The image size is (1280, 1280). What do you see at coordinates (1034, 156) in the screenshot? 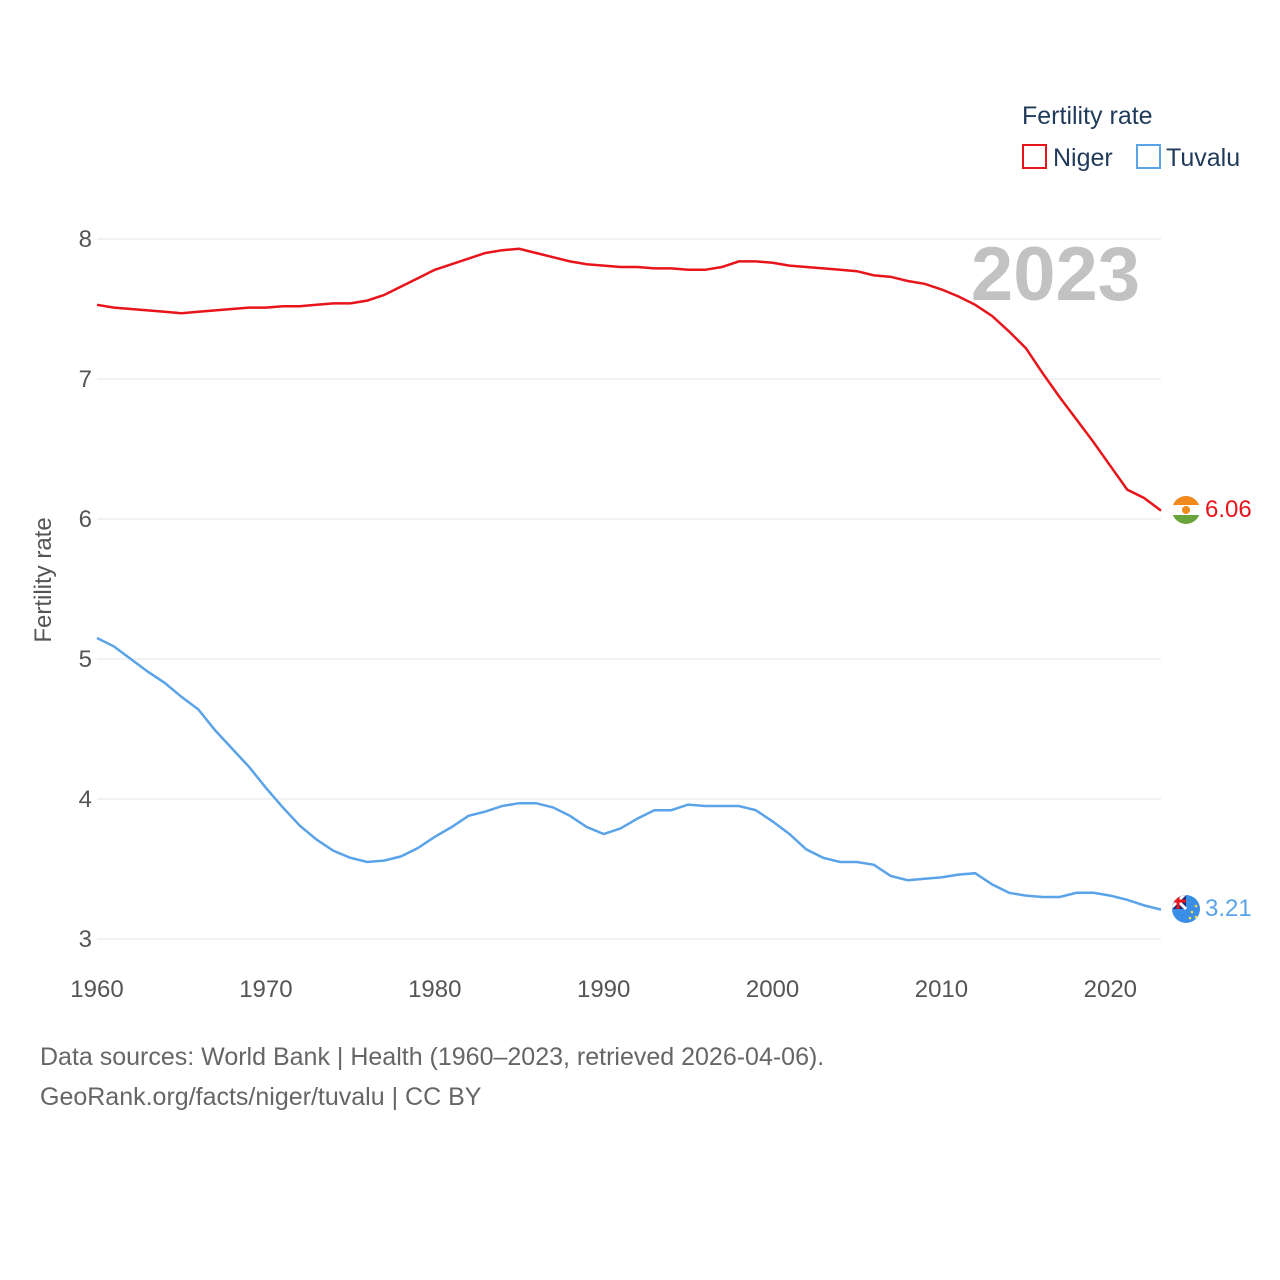
I see `legend-swatch-niger` at bounding box center [1034, 156].